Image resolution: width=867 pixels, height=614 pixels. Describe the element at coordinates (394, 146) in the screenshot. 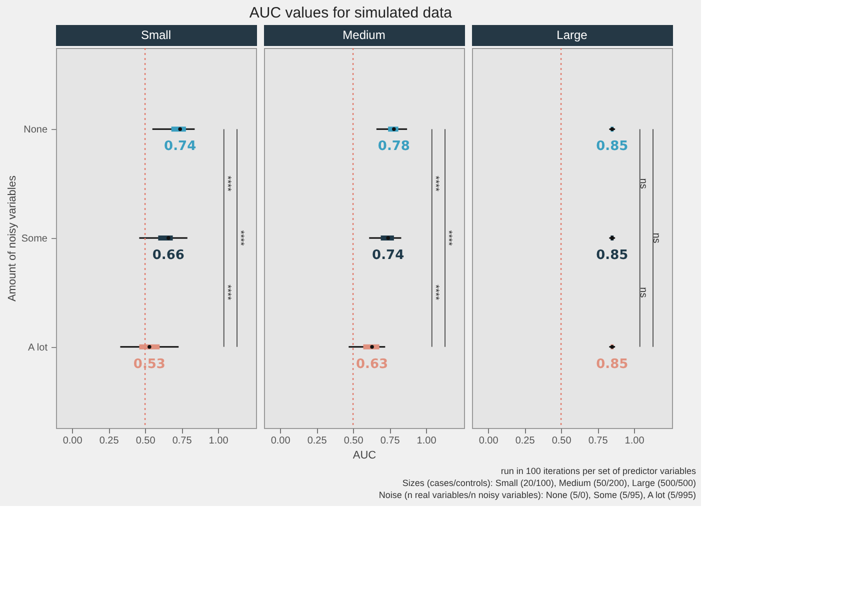

I see `annotation: 0.78` at that location.